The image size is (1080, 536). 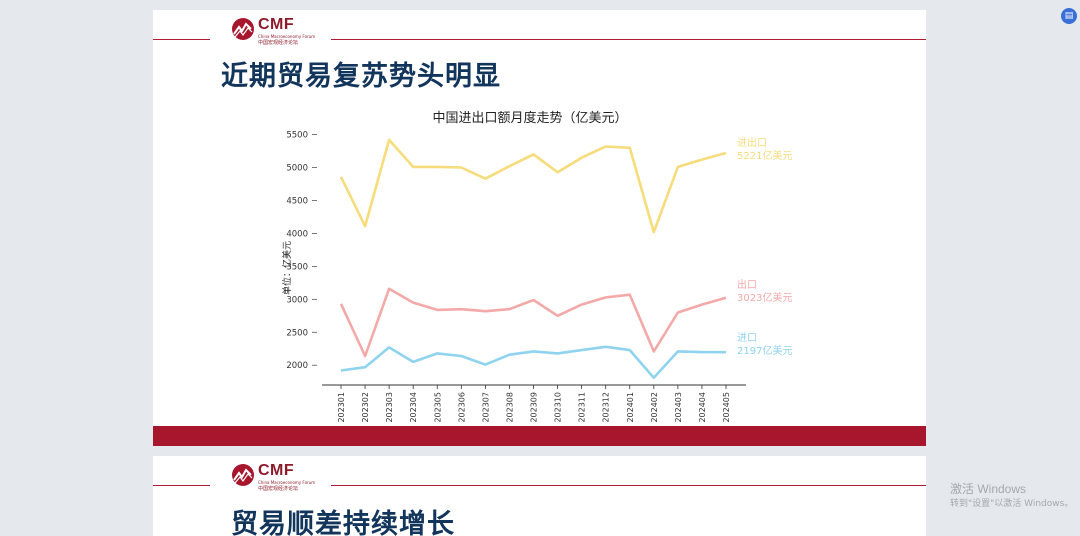 I want to click on x-tick-label: 202305, so click(x=437, y=407).